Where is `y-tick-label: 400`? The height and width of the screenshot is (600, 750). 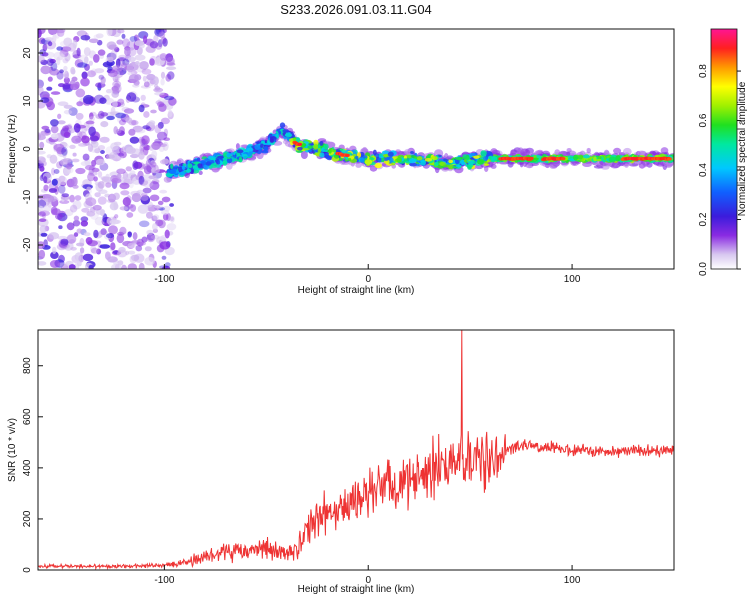
y-tick-label: 400 is located at coordinates (27, 467).